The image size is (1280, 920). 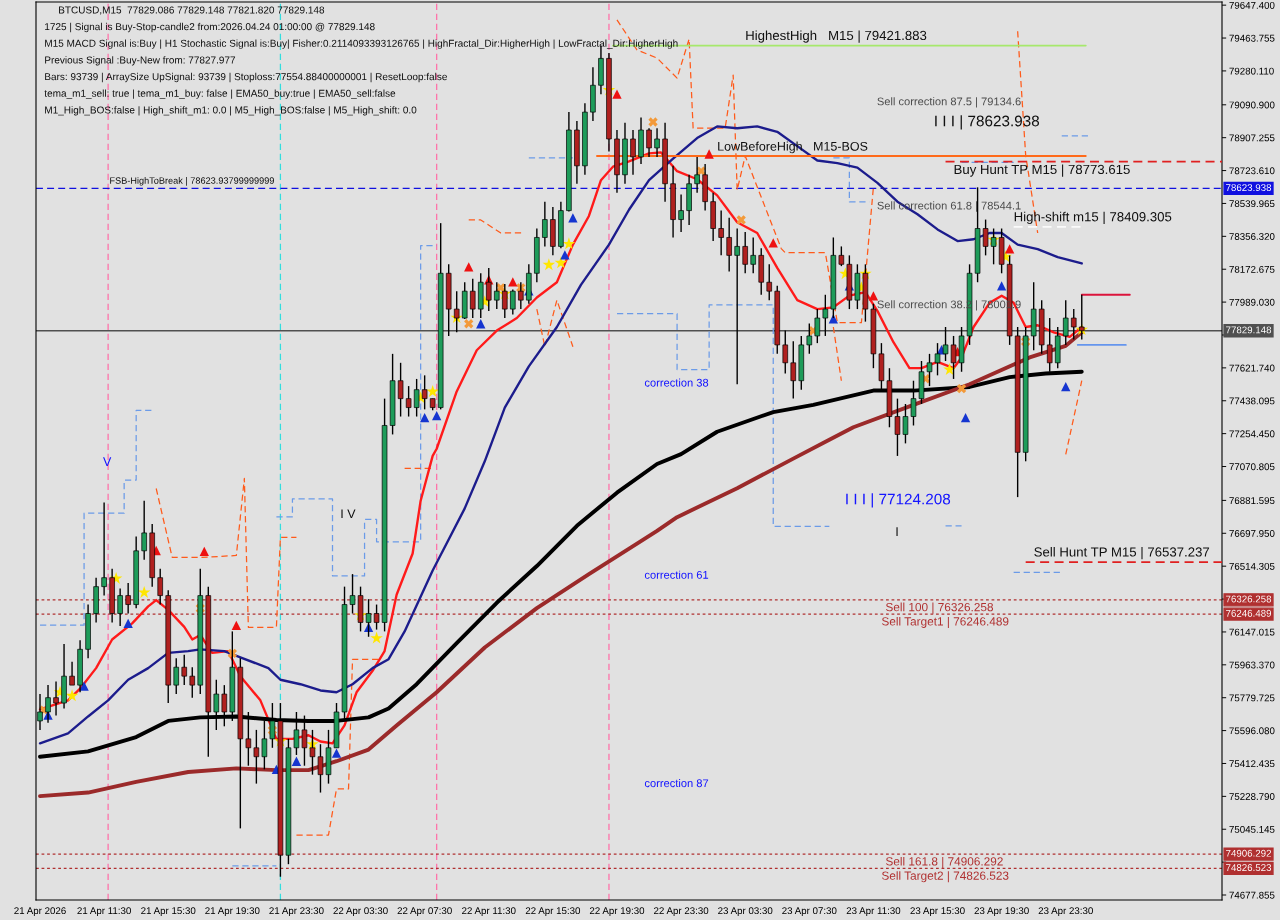 I want to click on annotation: correction 38, so click(x=676, y=382).